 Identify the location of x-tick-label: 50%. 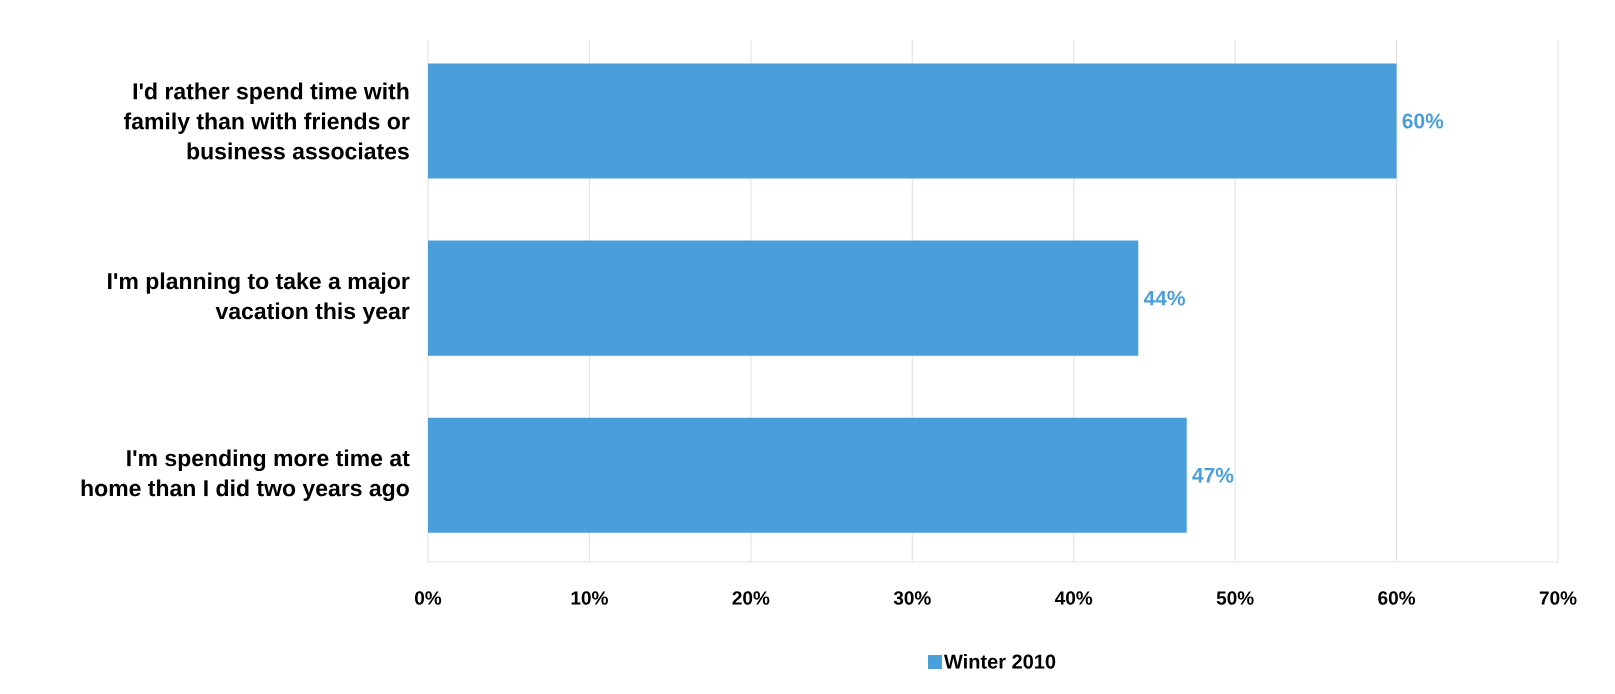
(1235, 598).